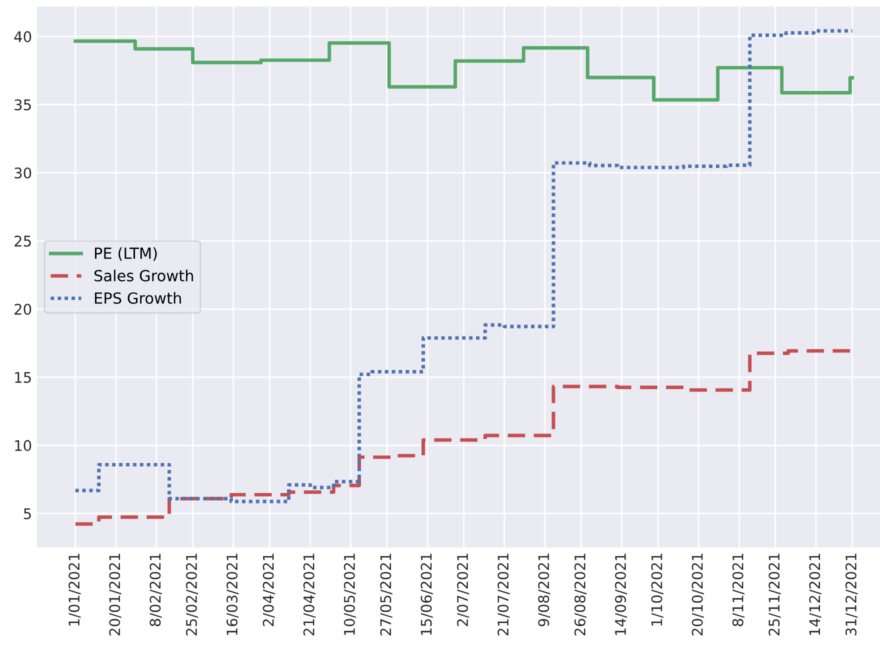 This screenshot has height=648, width=880. I want to click on x-tick-label: 10/05/2021, so click(350, 594).